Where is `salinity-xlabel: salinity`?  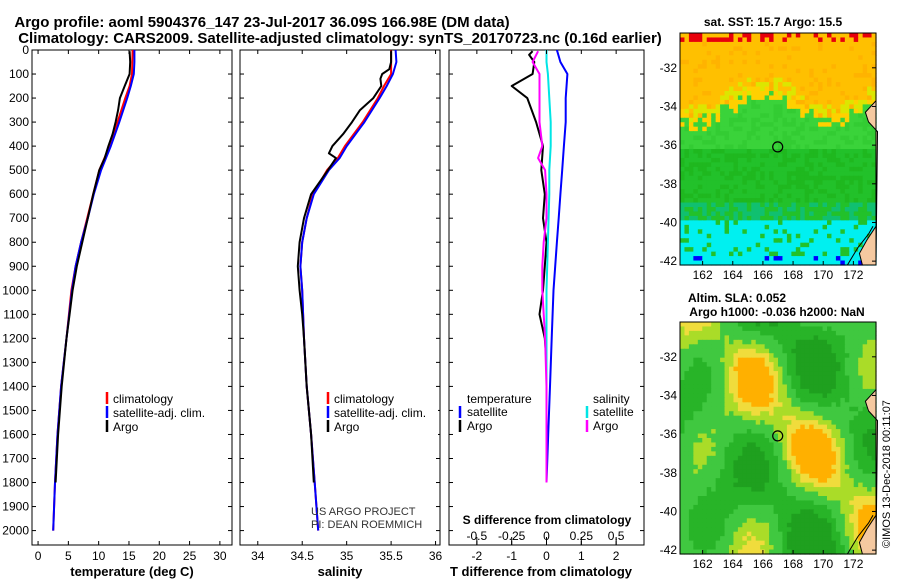 salinity-xlabel: salinity is located at coordinates (341, 571).